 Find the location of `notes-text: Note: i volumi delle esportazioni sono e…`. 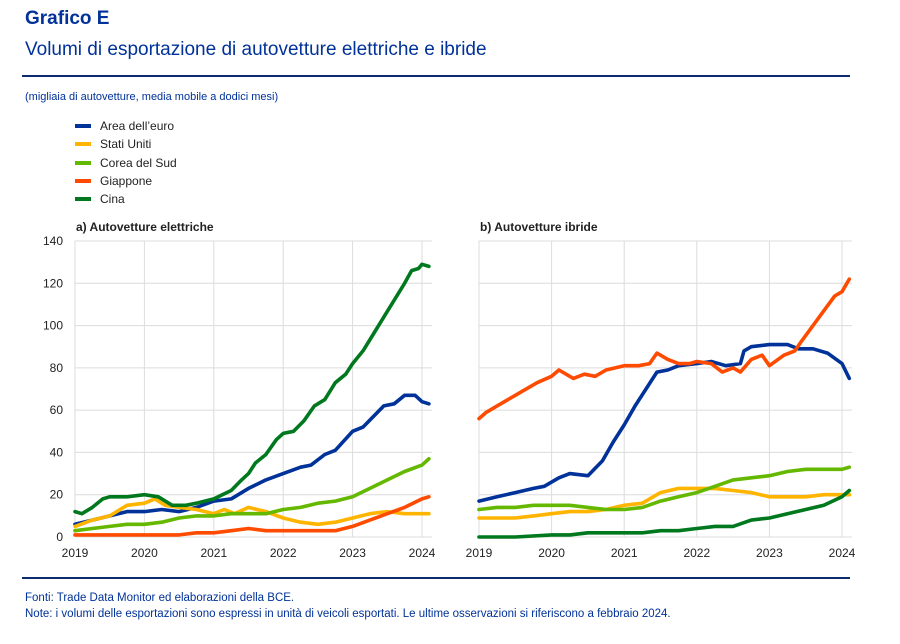

notes-text: Note: i volumi delle esportazioni sono e… is located at coordinates (348, 614).